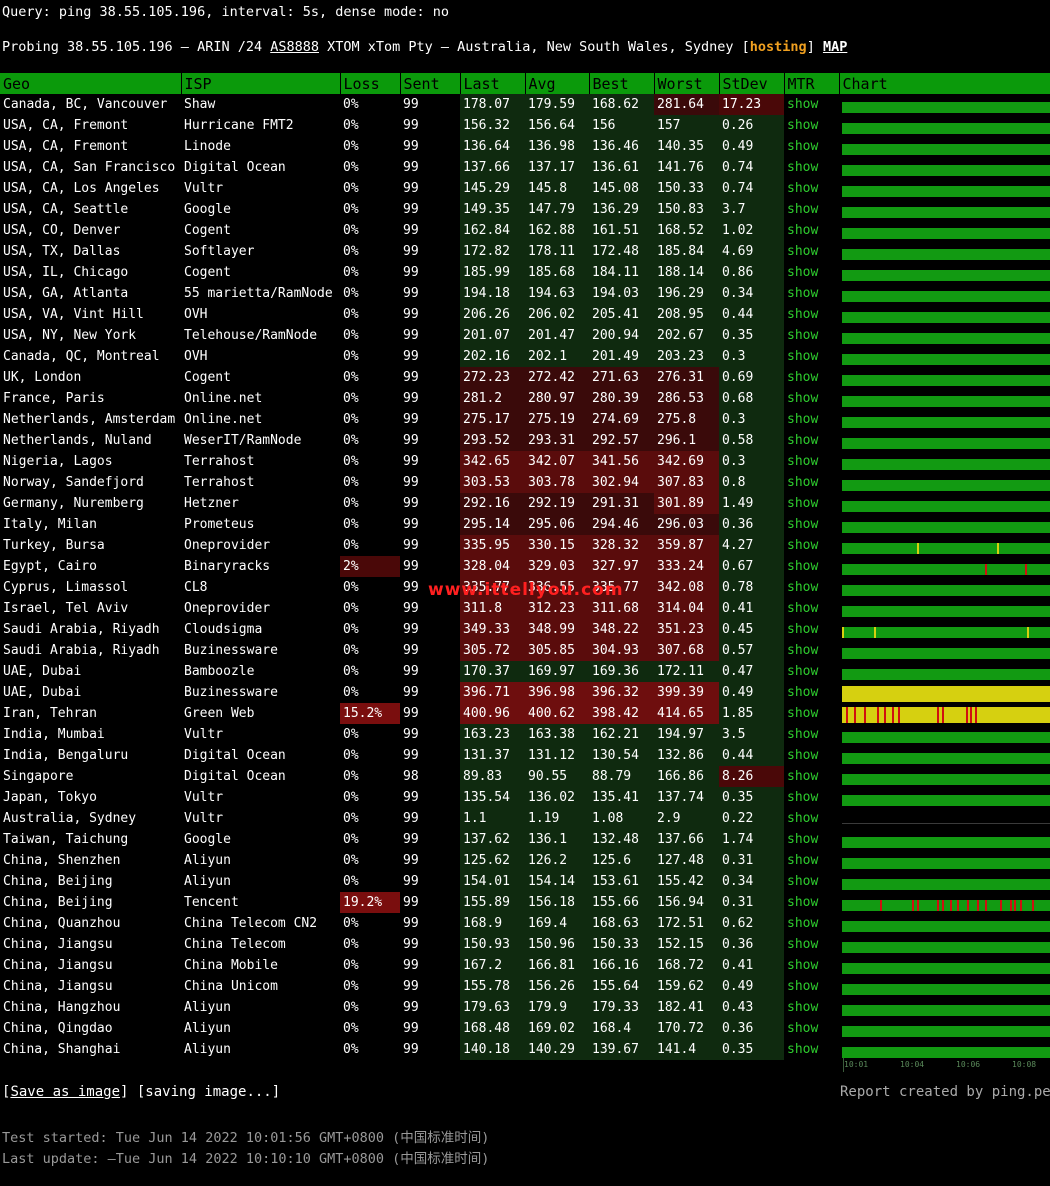 The height and width of the screenshot is (1186, 1050). What do you see at coordinates (370, 83) in the screenshot?
I see `col-loss: Loss` at bounding box center [370, 83].